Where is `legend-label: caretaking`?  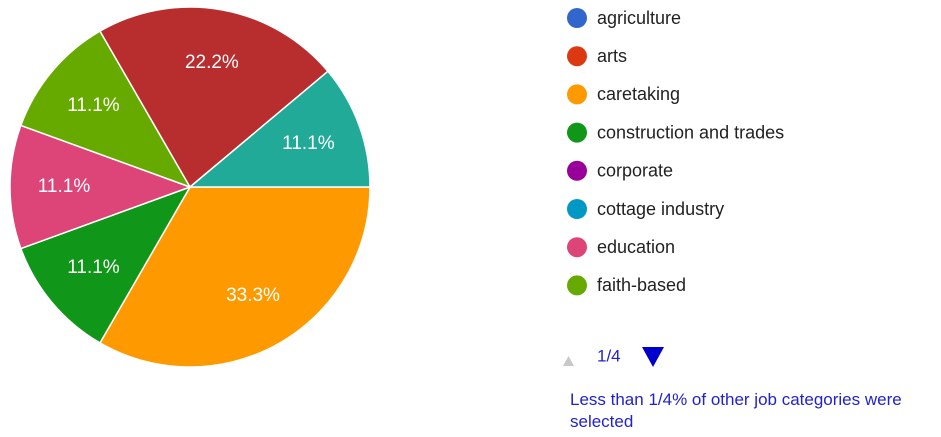
legend-label: caretaking is located at coordinates (638, 94).